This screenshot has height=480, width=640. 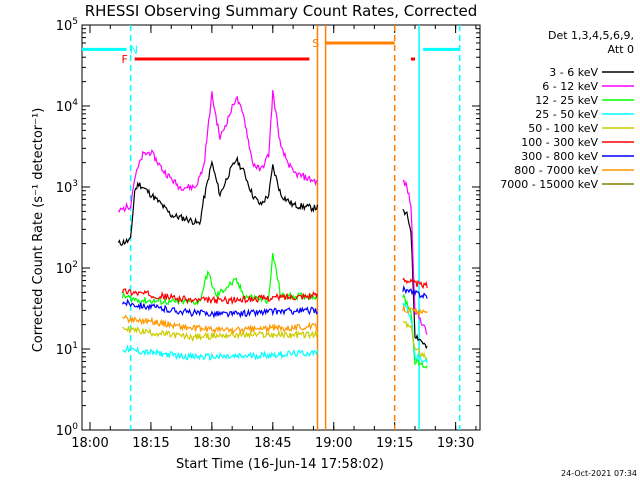 I want to click on legend-label: 50 - 100 keV, so click(x=563, y=128).